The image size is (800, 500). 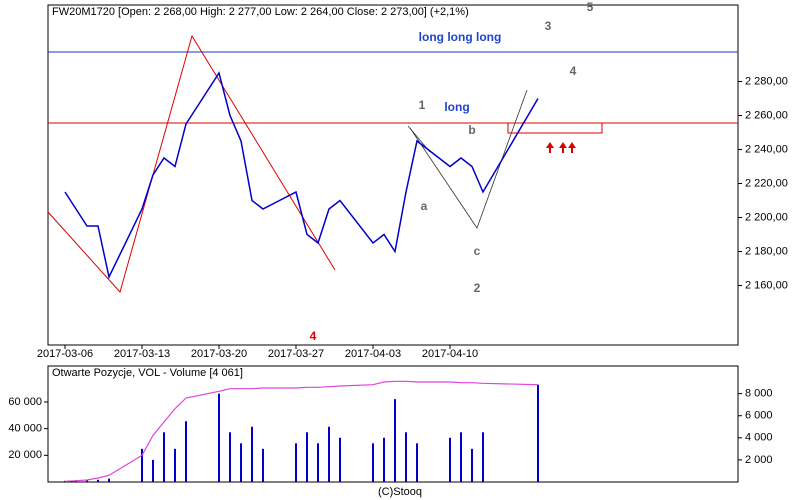 I want to click on annotation: 2, so click(x=477, y=288).